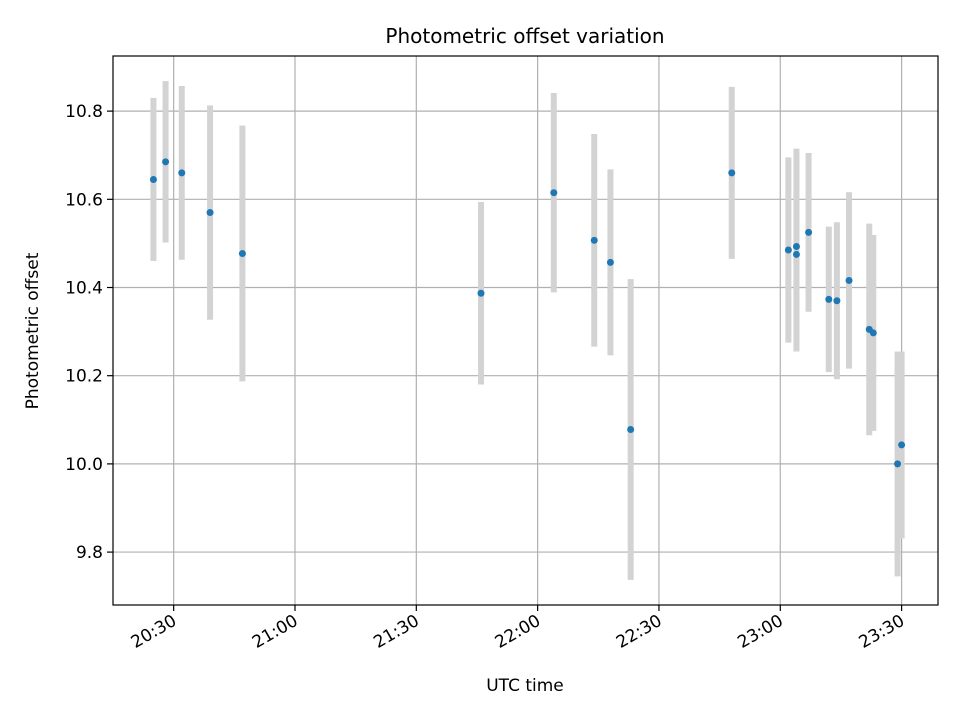 The image size is (960, 720). Describe the element at coordinates (33, 330) in the screenshot. I see `y-axis-title: Photometric offset` at that location.